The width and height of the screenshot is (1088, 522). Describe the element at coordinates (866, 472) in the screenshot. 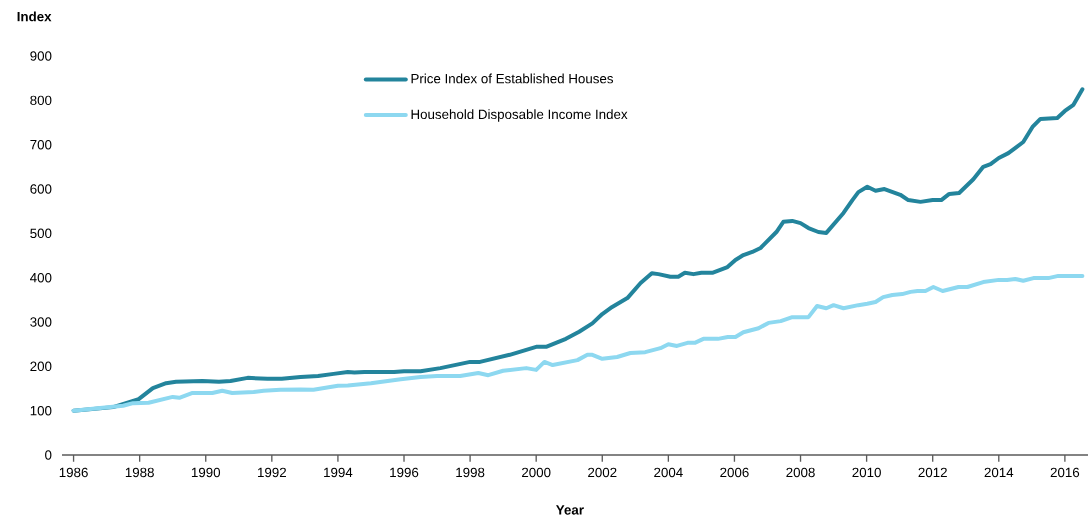

I see `x-tick-label: 2010` at that location.